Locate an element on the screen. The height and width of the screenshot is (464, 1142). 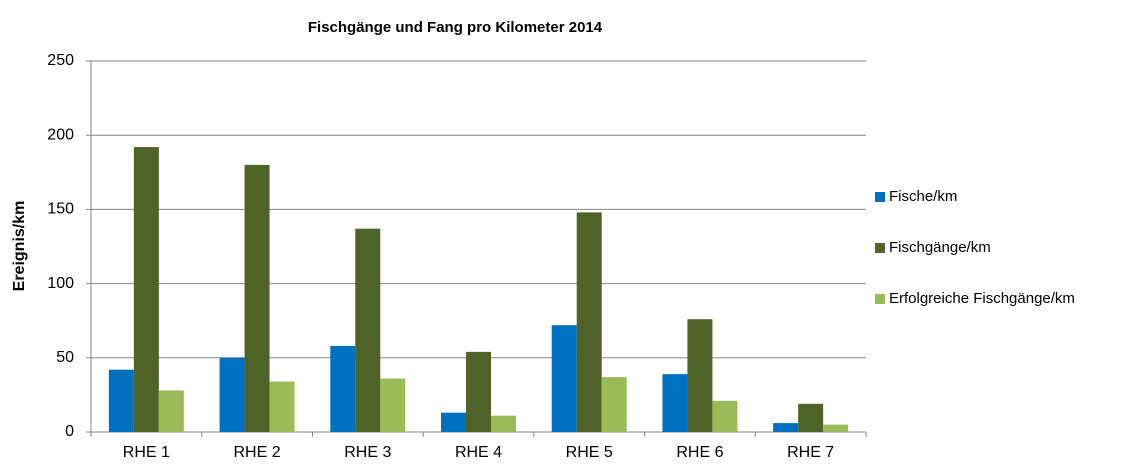
x-tick-label: RHE 6 is located at coordinates (699, 452).